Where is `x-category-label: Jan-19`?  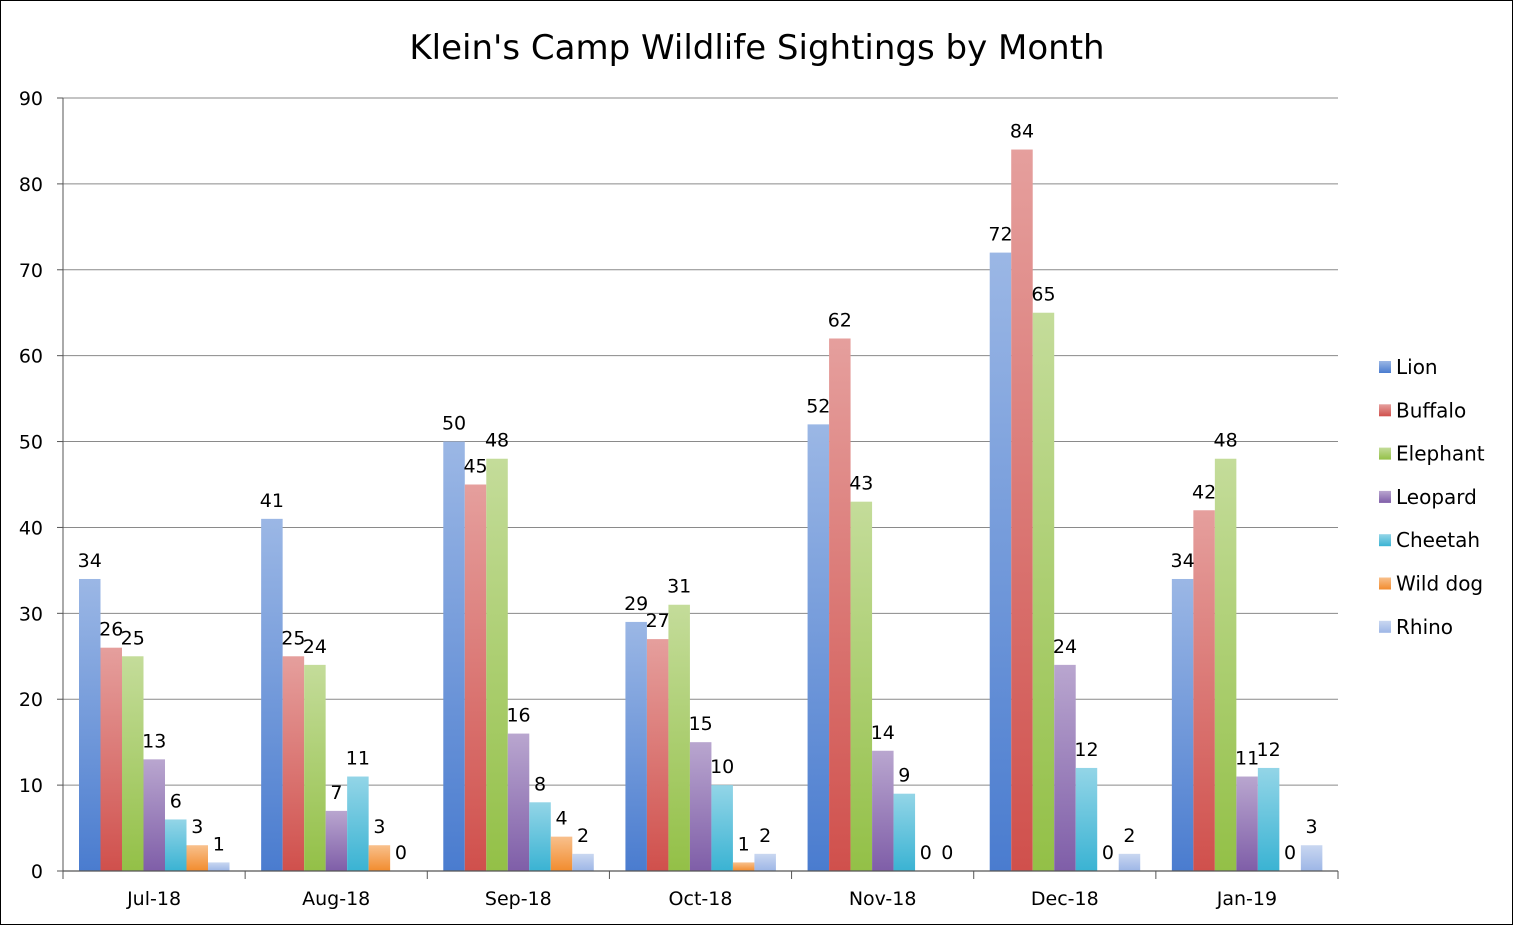
x-category-label: Jan-19 is located at coordinates (1246, 899).